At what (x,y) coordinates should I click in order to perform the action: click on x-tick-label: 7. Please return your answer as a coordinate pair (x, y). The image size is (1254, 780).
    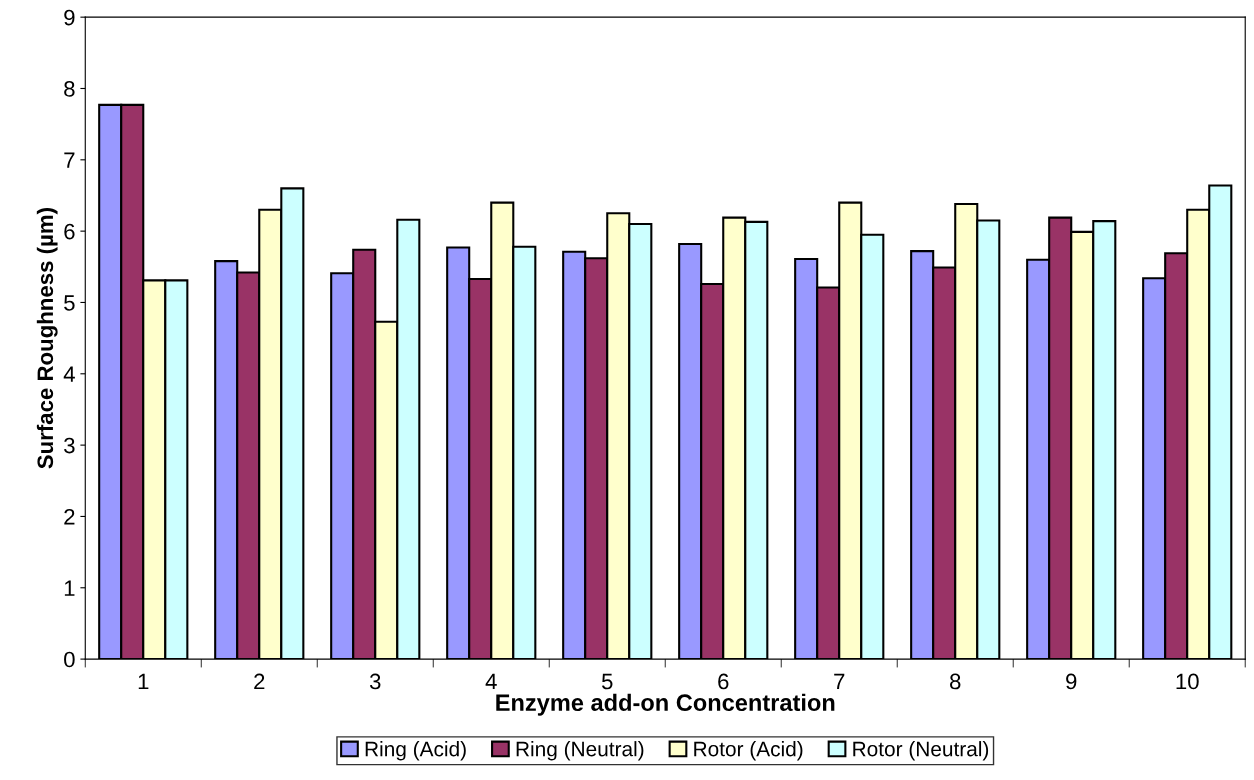
    Looking at the image, I should click on (839, 681).